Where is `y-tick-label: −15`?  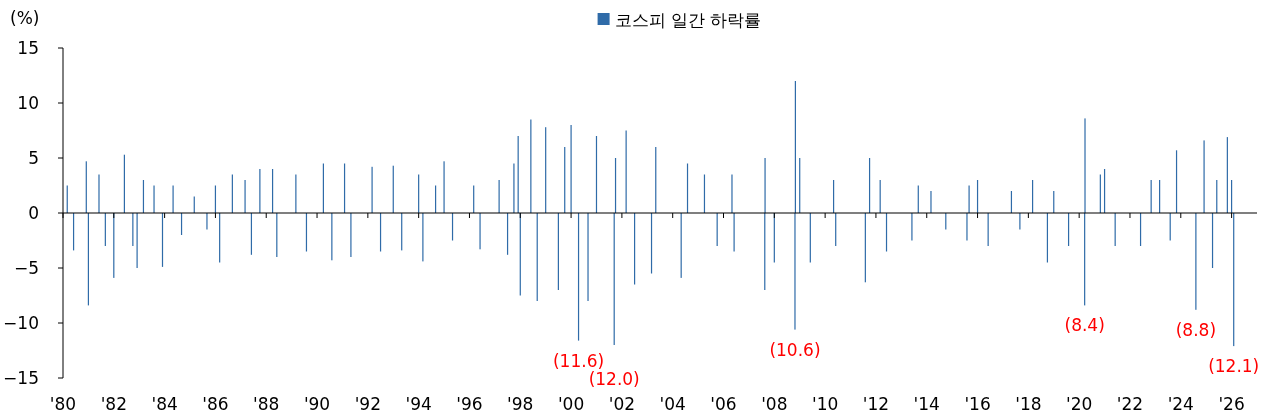 y-tick-label: −15 is located at coordinates (21, 378).